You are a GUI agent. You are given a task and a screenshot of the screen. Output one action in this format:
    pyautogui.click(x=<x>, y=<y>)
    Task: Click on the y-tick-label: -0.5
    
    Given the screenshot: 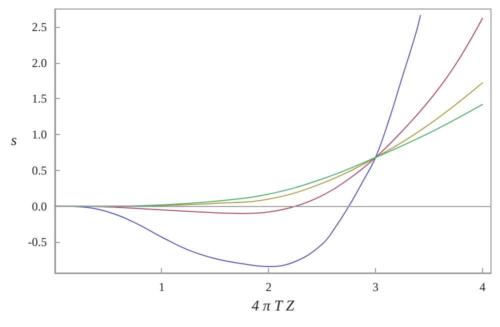 What is the action you would take?
    pyautogui.click(x=37, y=242)
    